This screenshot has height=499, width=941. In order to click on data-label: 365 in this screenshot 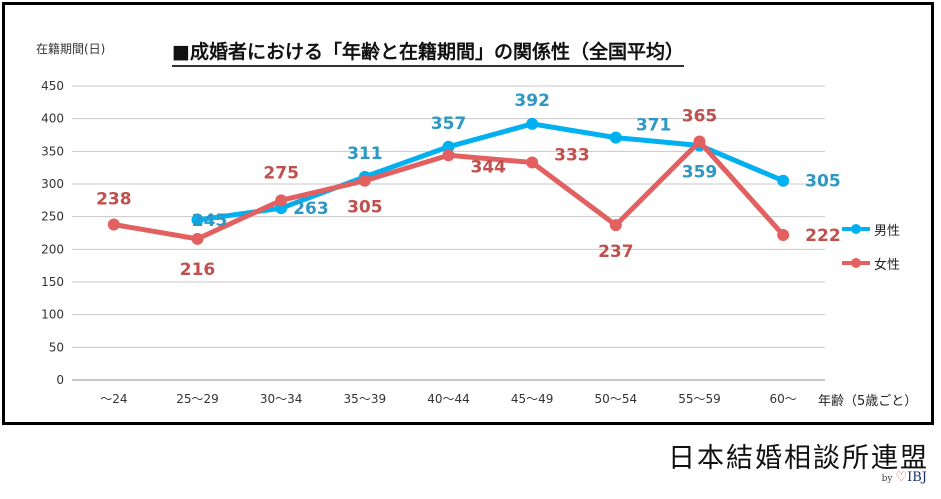, I will do `click(700, 117)`.